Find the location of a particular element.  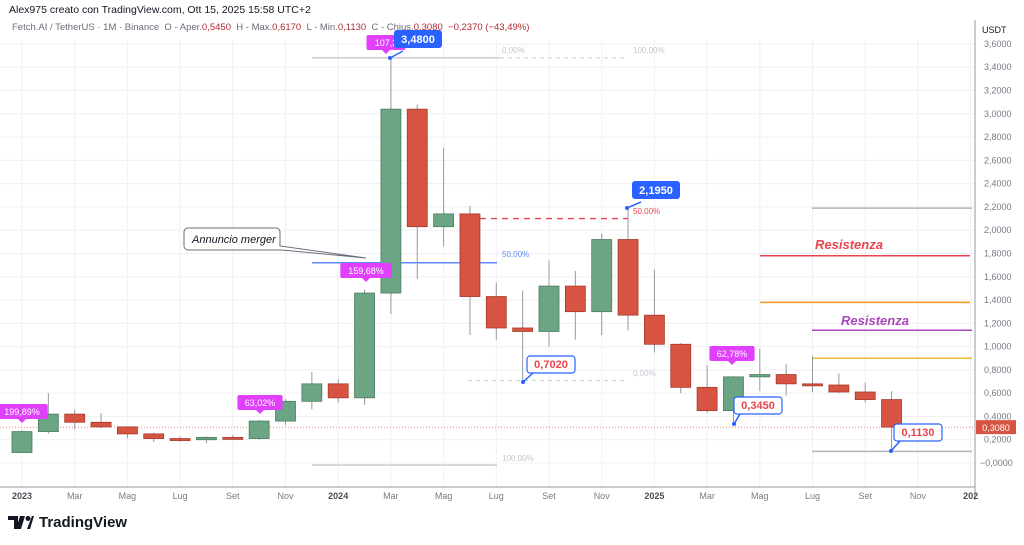

percent-change-text: 107,3 is located at coordinates (386, 43).